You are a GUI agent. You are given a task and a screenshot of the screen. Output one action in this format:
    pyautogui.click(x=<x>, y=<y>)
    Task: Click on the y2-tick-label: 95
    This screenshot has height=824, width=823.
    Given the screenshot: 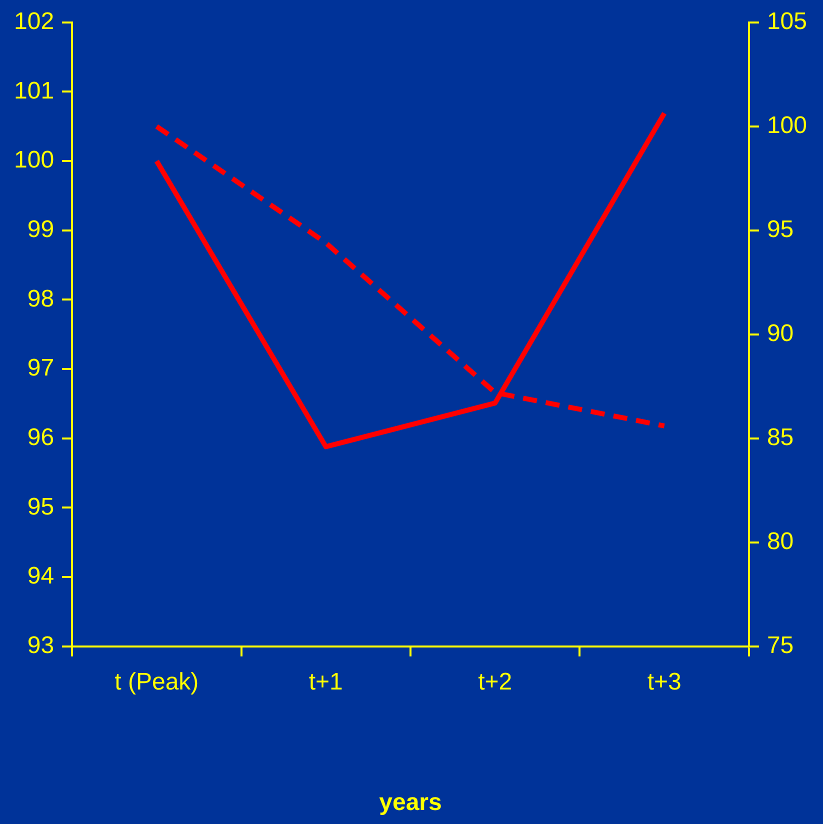 What is the action you would take?
    pyautogui.click(x=780, y=230)
    